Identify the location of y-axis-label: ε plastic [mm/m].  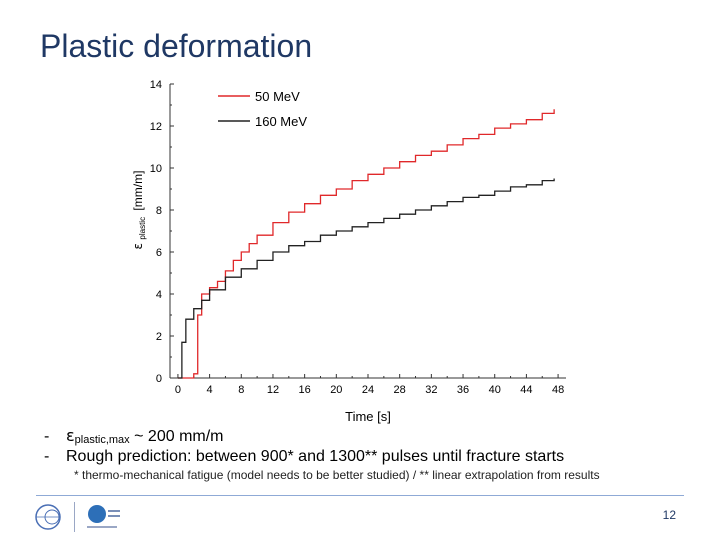
(139, 210).